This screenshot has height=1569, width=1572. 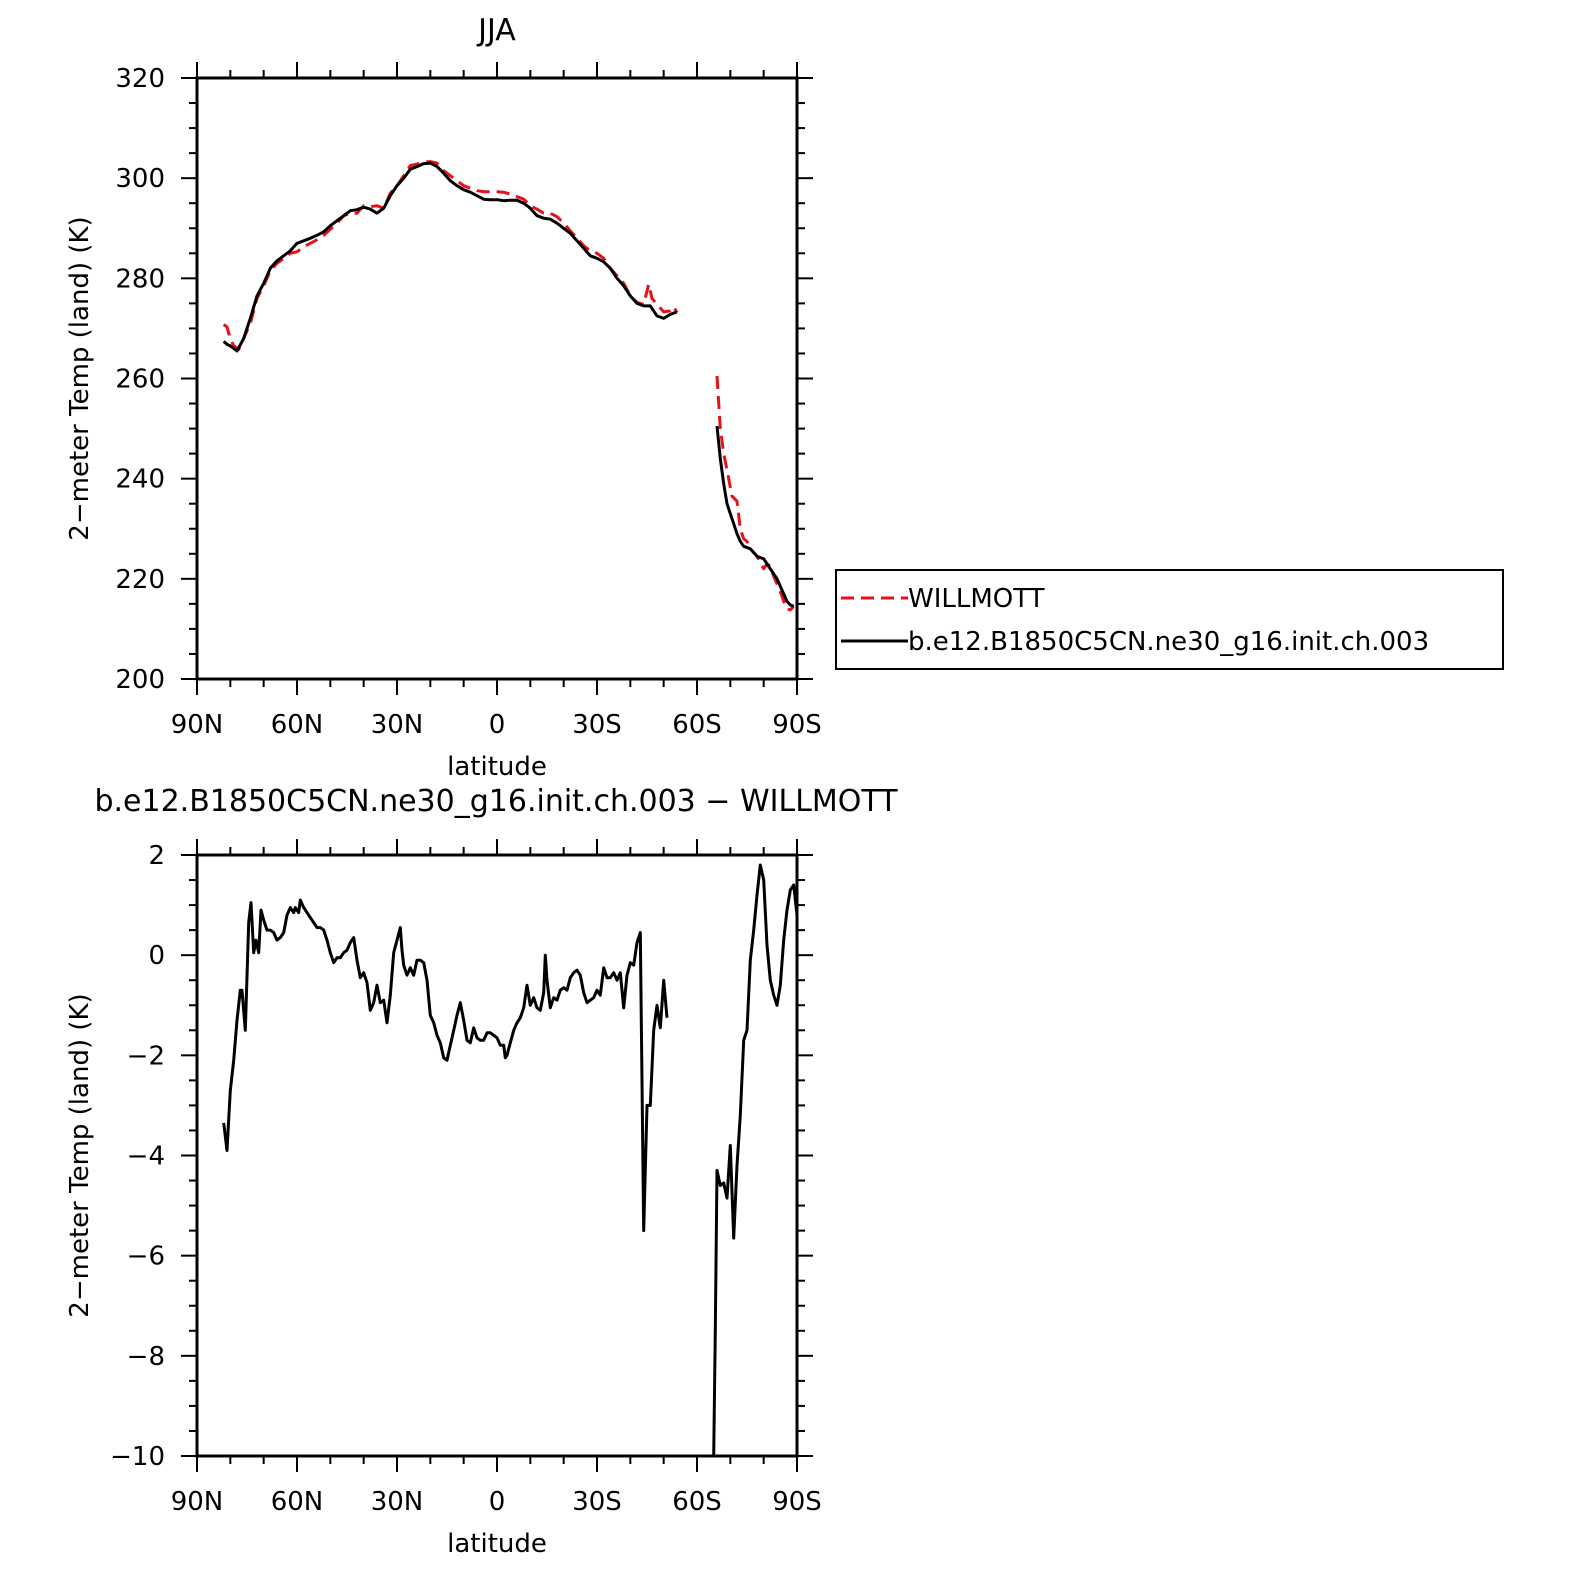 I want to click on y-tick-label: 2, so click(x=156, y=856).